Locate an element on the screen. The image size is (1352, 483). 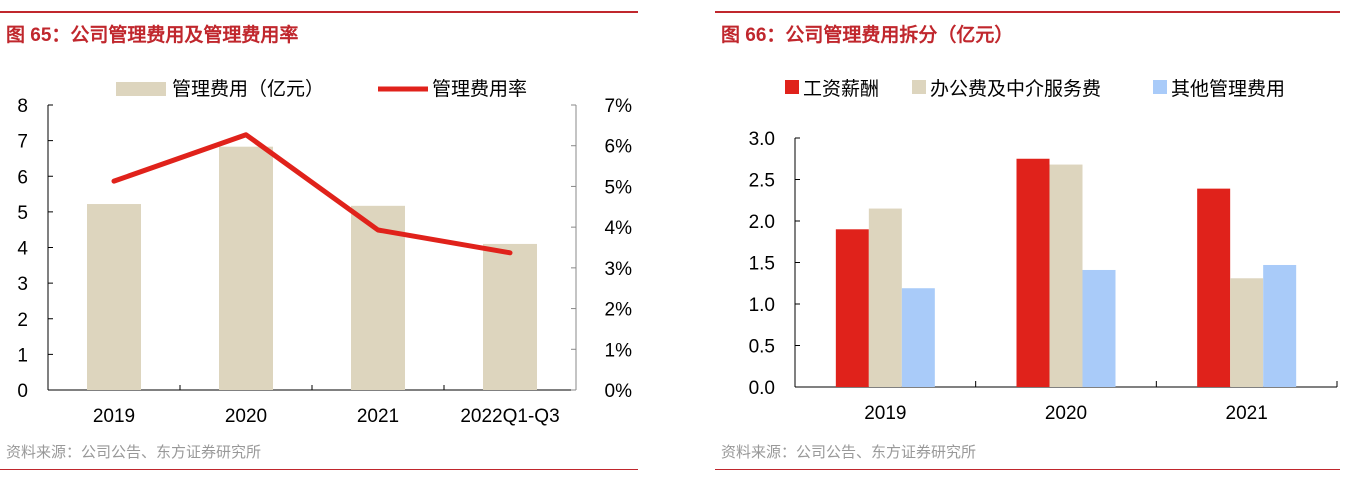
y-tick-label: 3 is located at coordinates (22, 284).